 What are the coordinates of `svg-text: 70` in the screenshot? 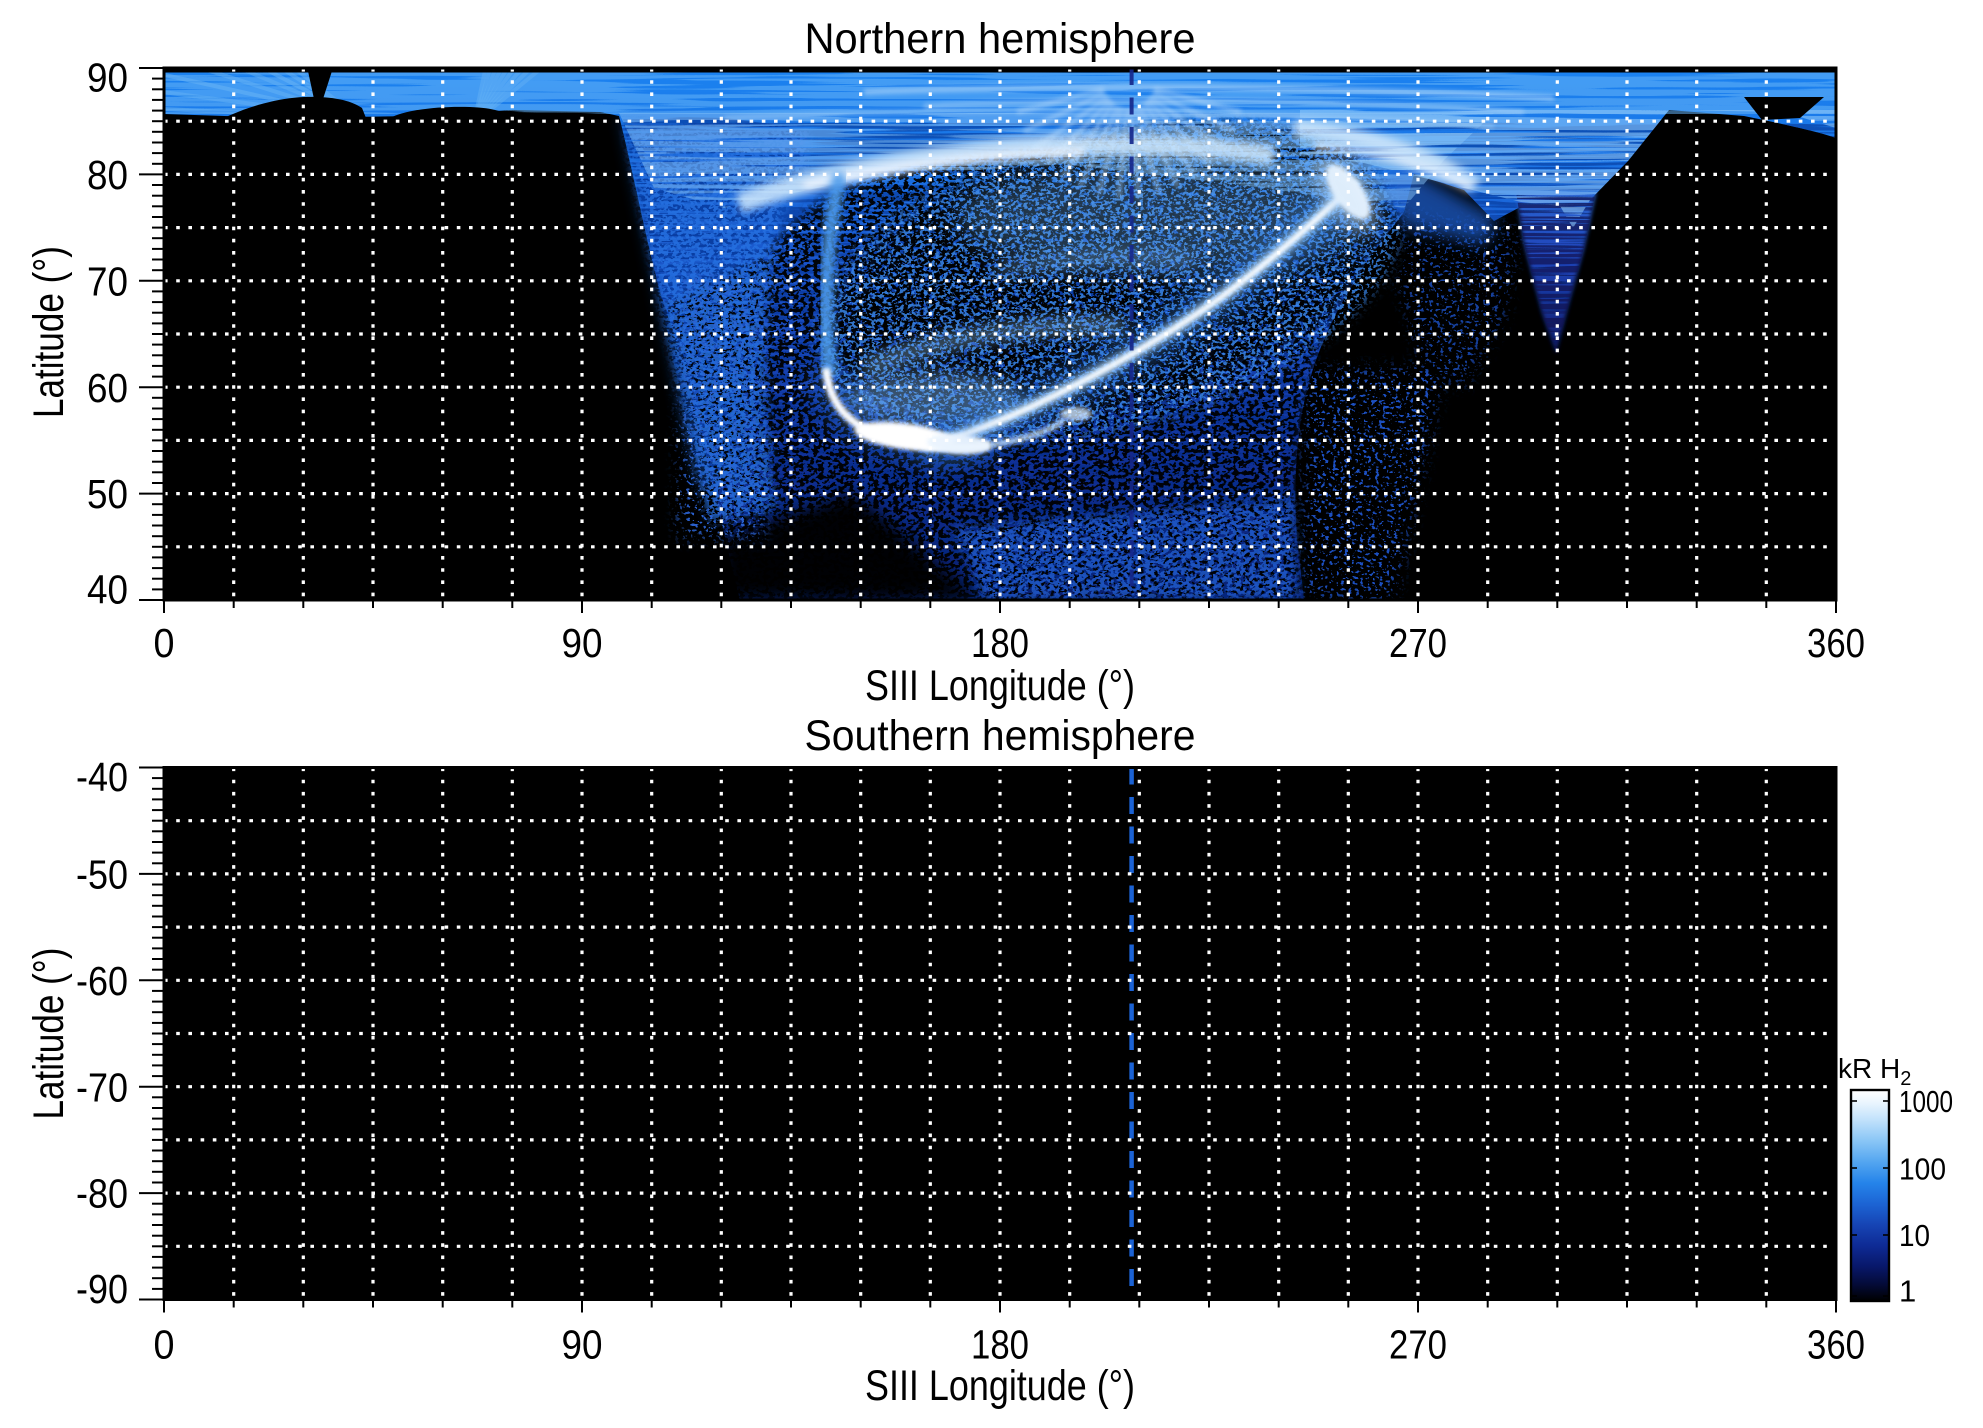 It's located at (107, 281).